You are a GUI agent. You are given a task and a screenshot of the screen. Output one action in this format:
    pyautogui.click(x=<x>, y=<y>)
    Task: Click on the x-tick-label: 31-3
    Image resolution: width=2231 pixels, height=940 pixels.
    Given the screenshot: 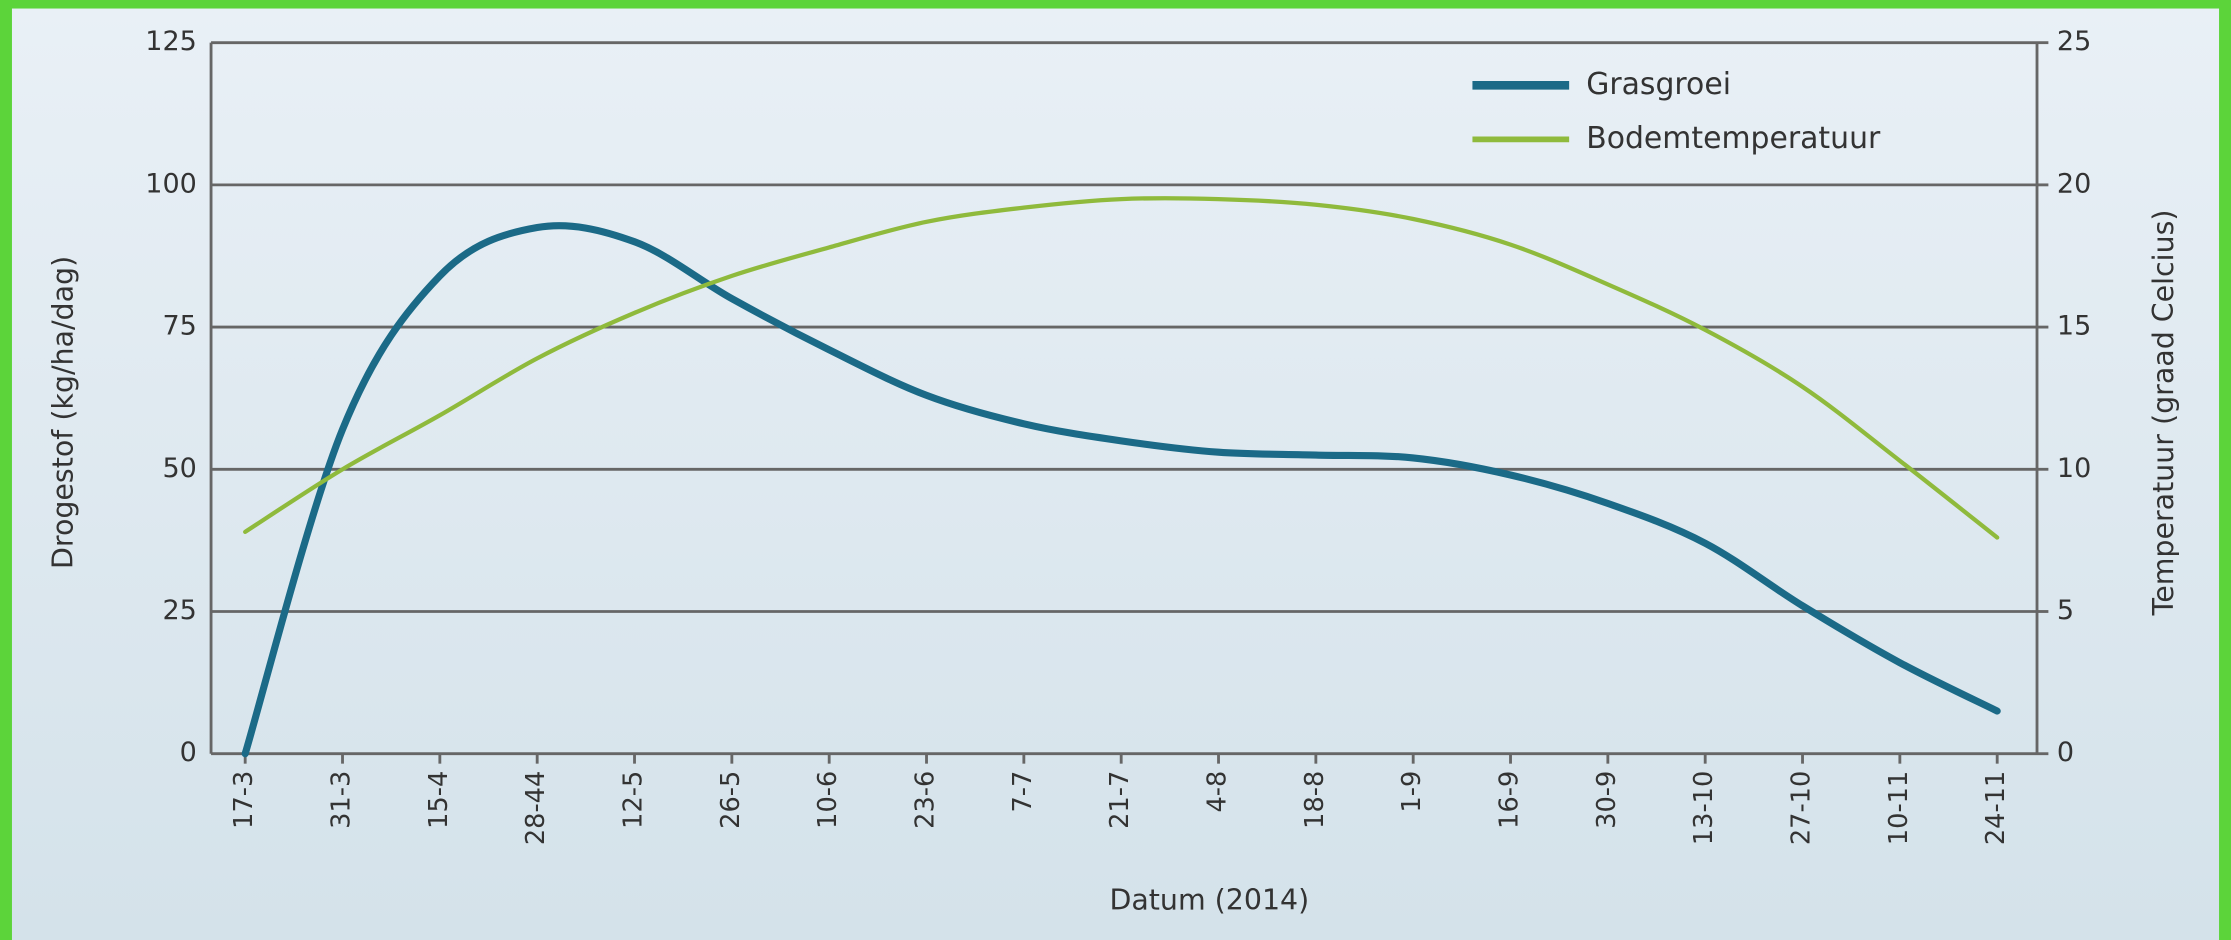 What is the action you would take?
    pyautogui.click(x=342, y=800)
    